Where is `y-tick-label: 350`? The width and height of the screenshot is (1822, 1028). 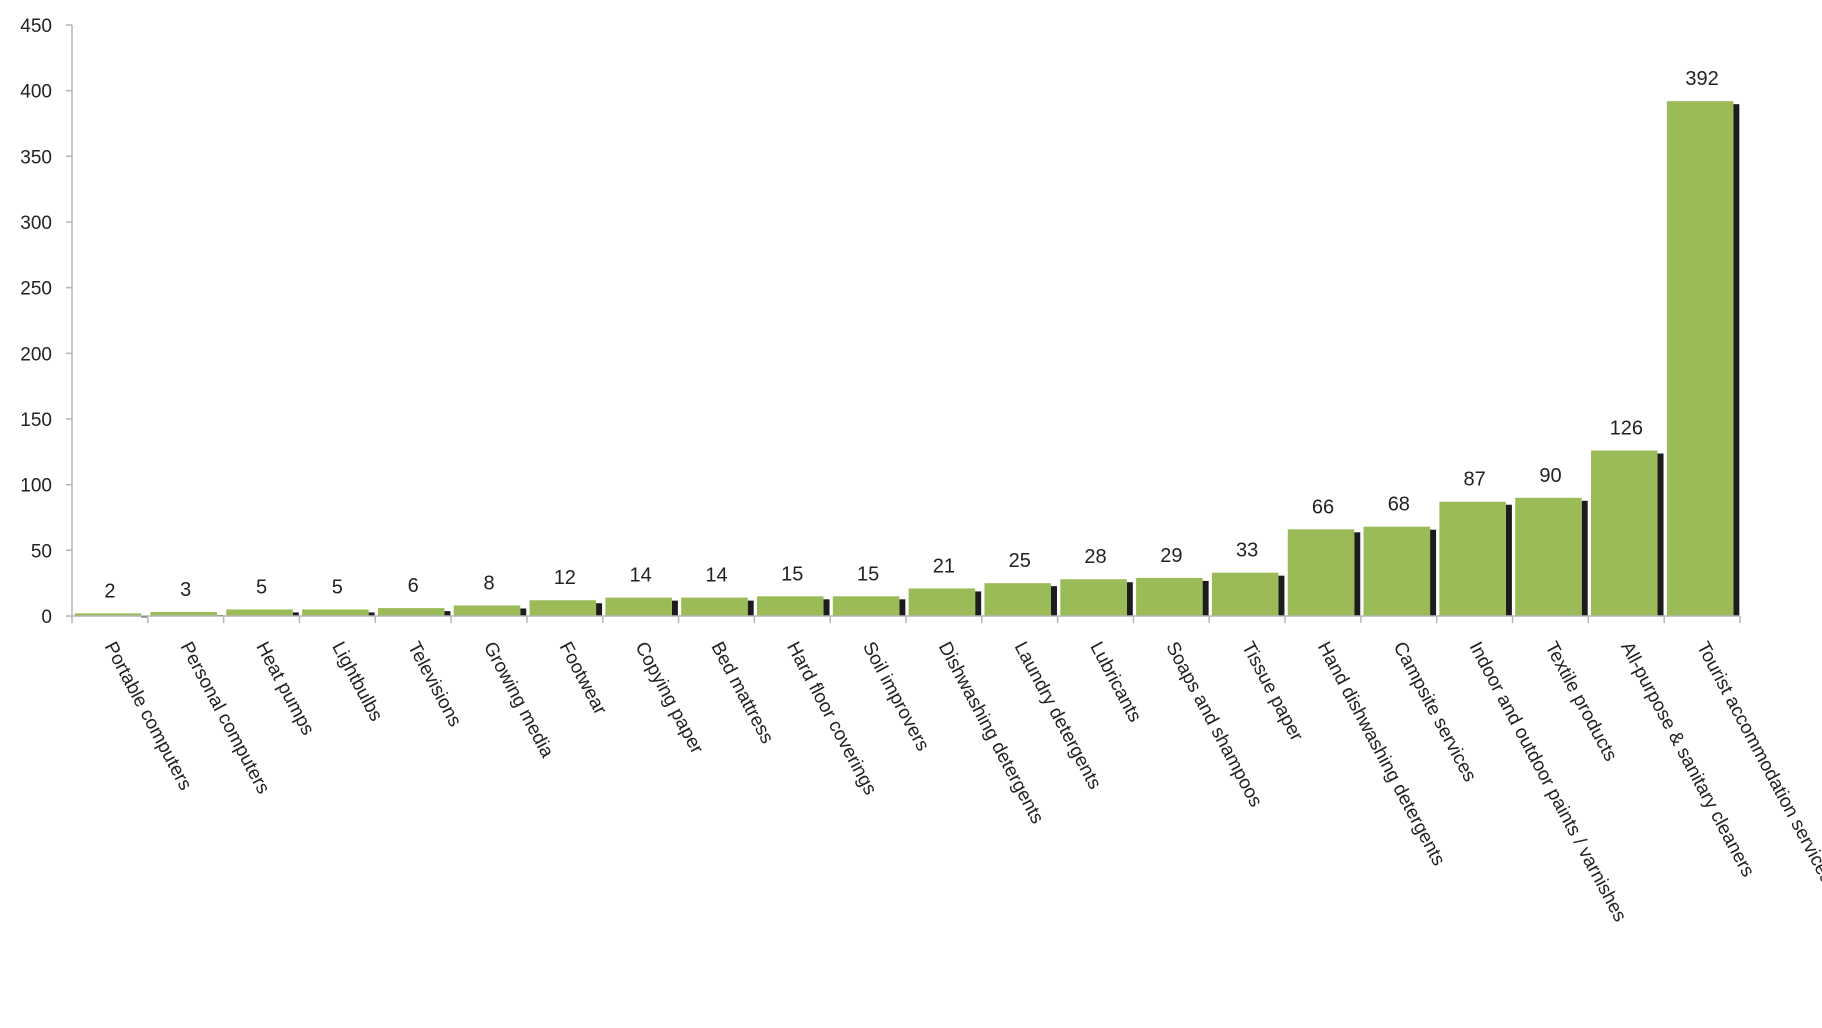 y-tick-label: 350 is located at coordinates (36, 157).